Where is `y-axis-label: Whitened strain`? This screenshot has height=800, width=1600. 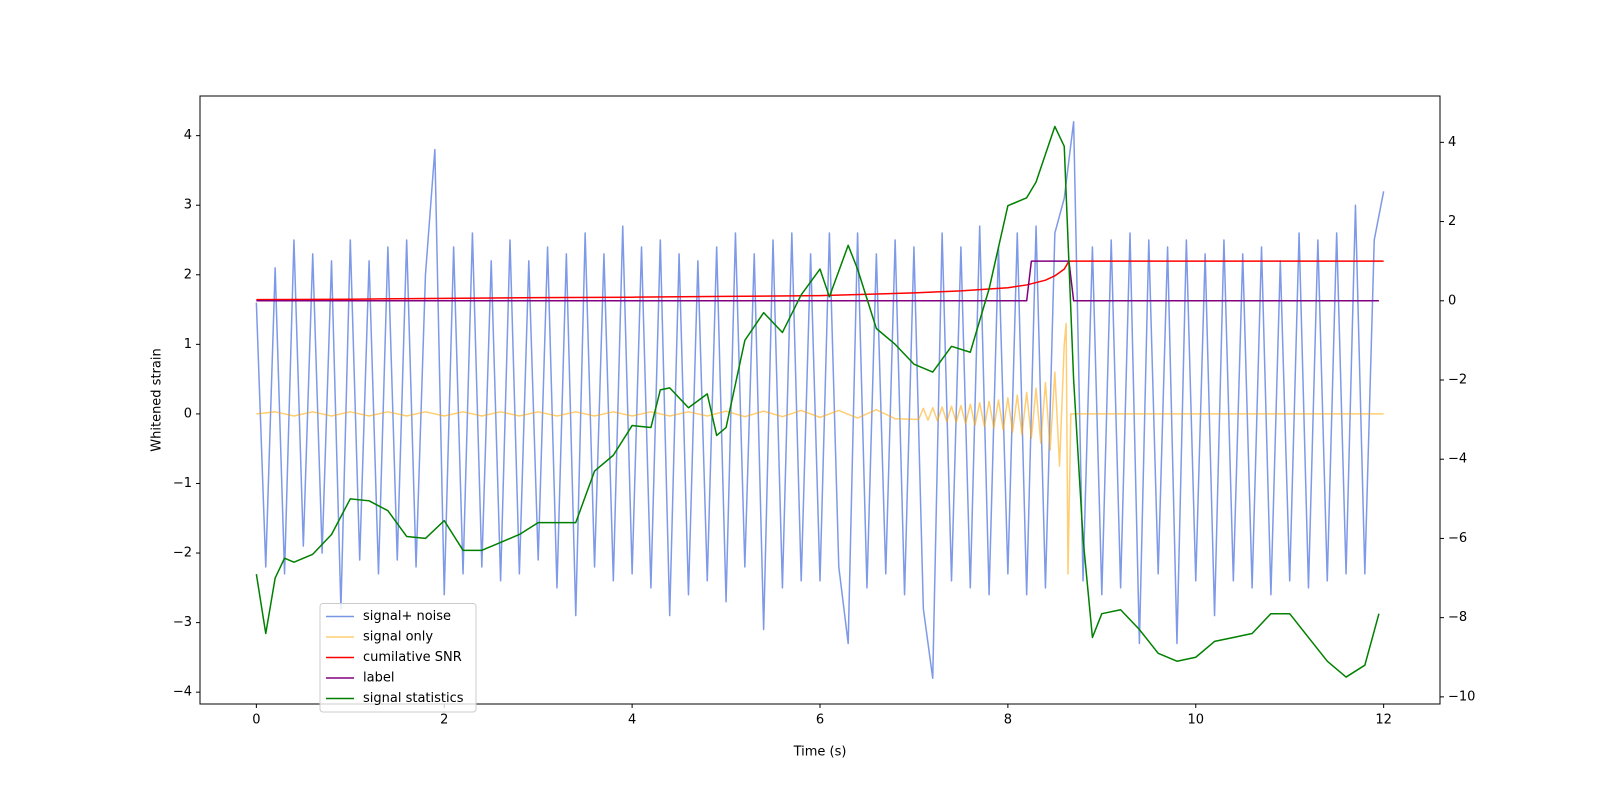 y-axis-label: Whitened strain is located at coordinates (157, 399).